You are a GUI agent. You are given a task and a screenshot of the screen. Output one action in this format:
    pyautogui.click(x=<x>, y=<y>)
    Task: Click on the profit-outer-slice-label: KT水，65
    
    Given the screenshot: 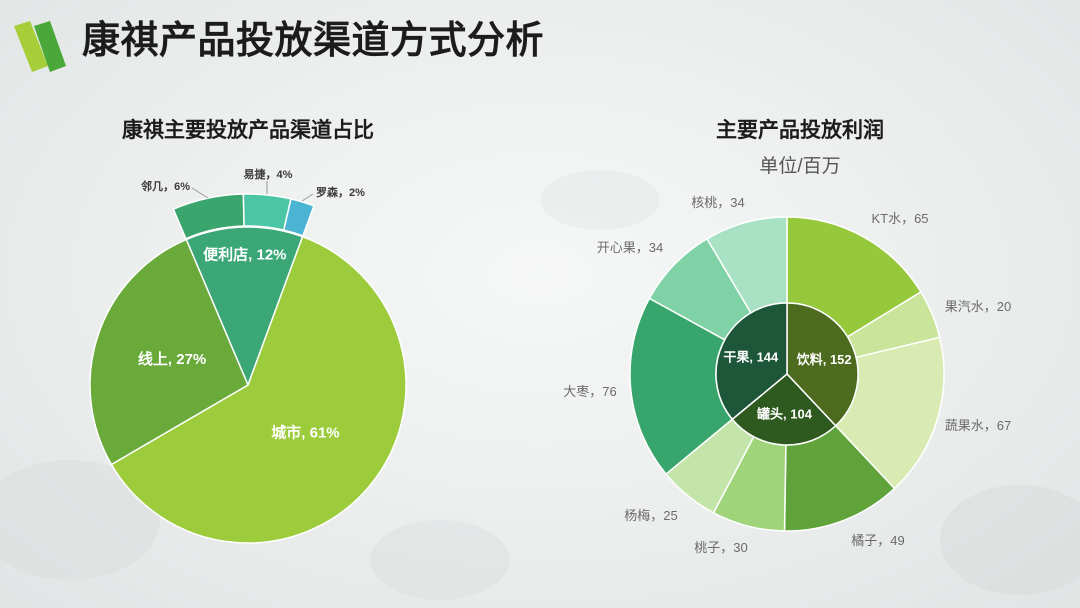 What is the action you would take?
    pyautogui.click(x=899, y=218)
    